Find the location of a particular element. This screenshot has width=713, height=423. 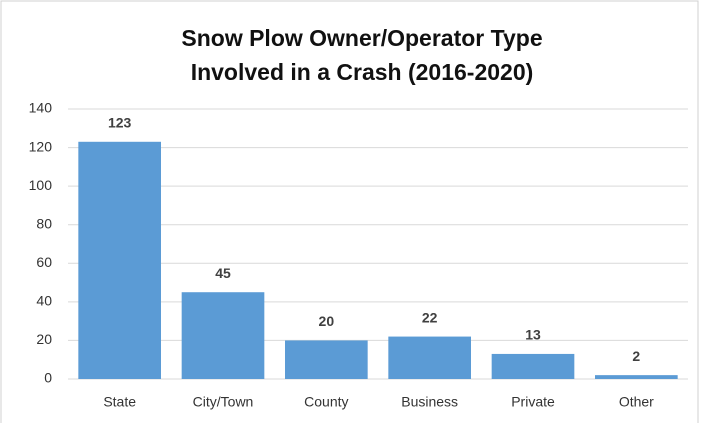

y-tick-label: 120 is located at coordinates (41, 146).